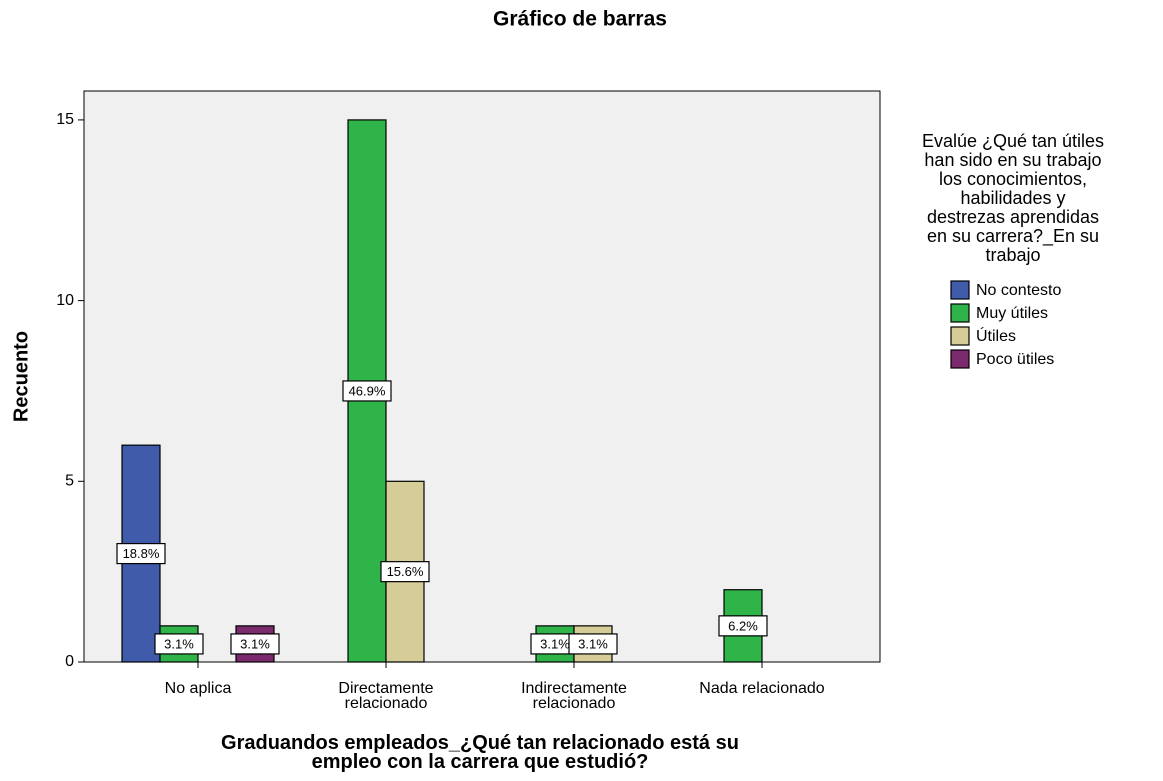 The height and width of the screenshot is (781, 1163). What do you see at coordinates (1012, 313) in the screenshot?
I see `legend-label: Muy útiles` at bounding box center [1012, 313].